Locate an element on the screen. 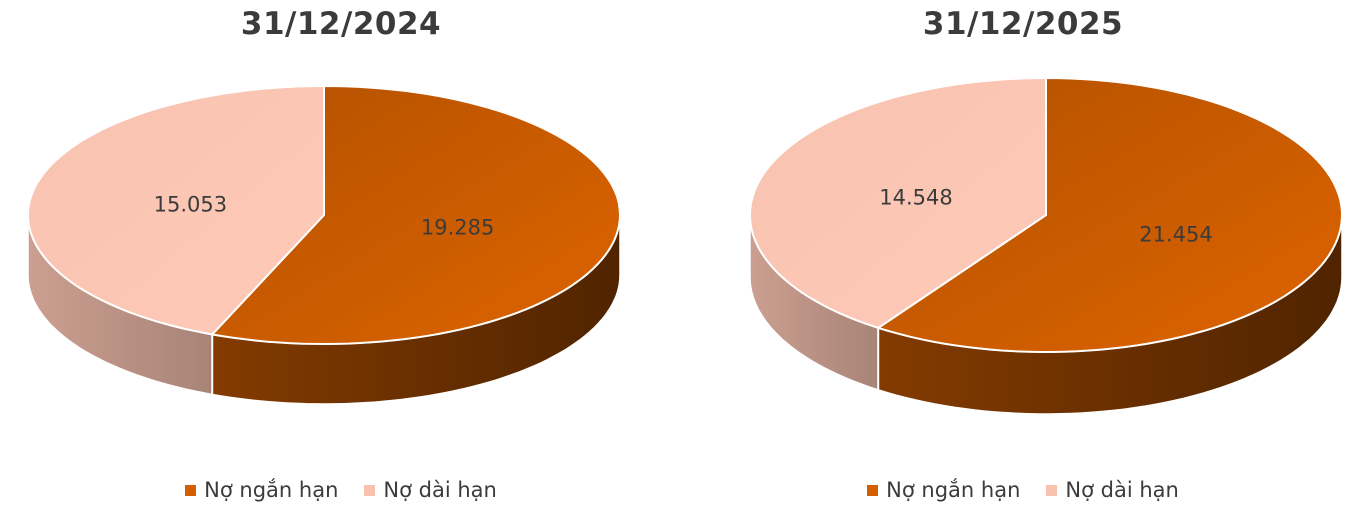 This screenshot has width=1364, height=519. data-label-short-term: 19.285 is located at coordinates (457, 227).